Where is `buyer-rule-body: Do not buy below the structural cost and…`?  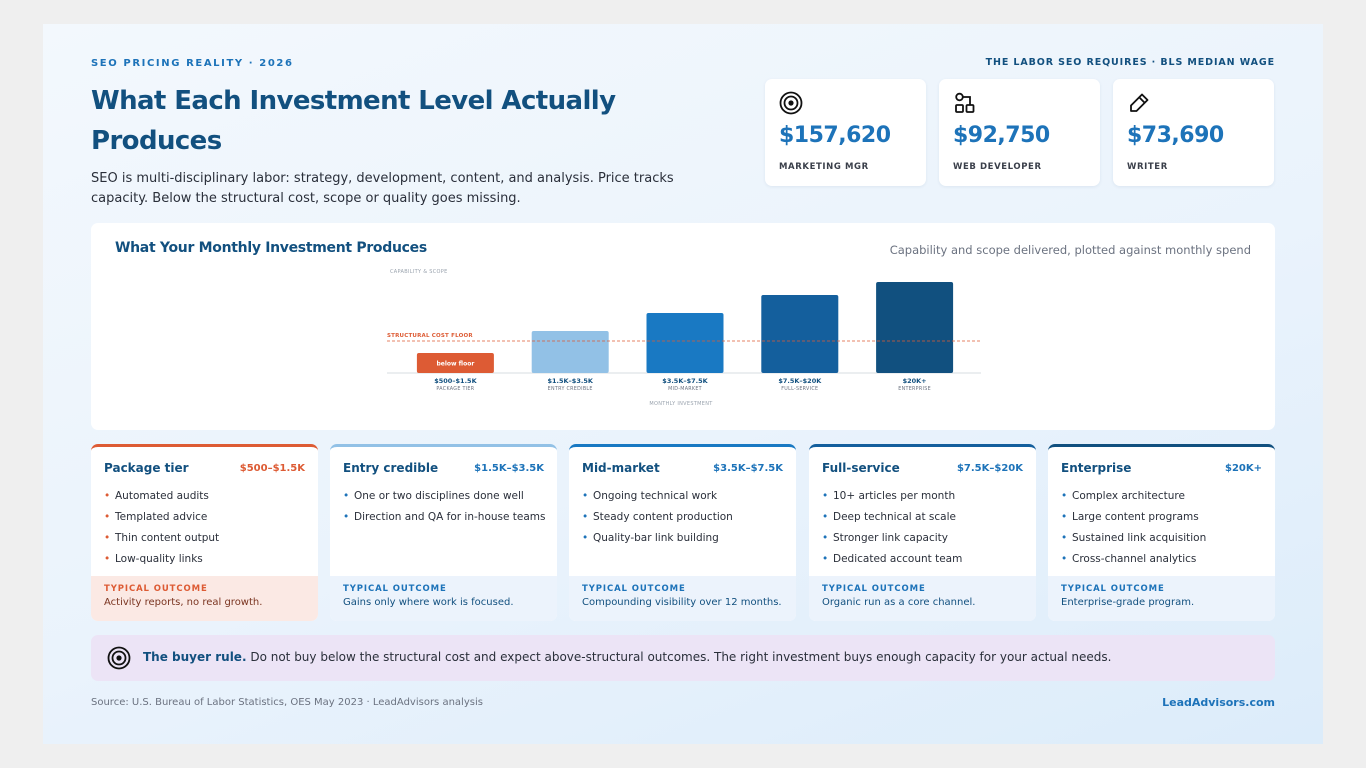
buyer-rule-body: Do not buy below the structural cost and… is located at coordinates (679, 657).